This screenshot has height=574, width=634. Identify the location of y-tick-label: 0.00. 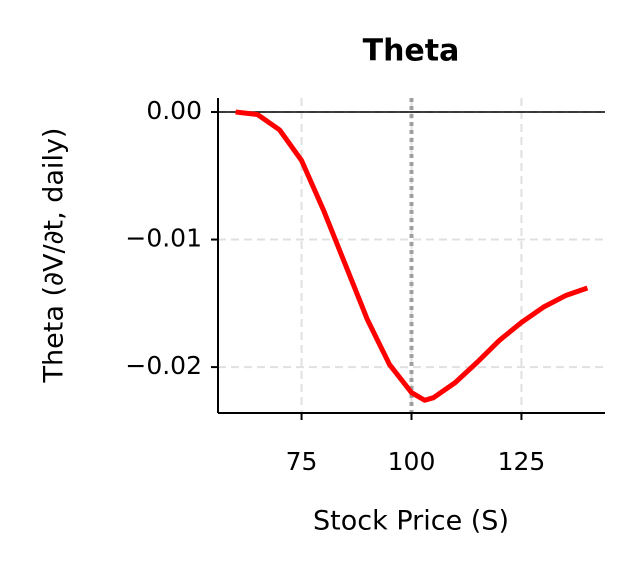
(174, 110).